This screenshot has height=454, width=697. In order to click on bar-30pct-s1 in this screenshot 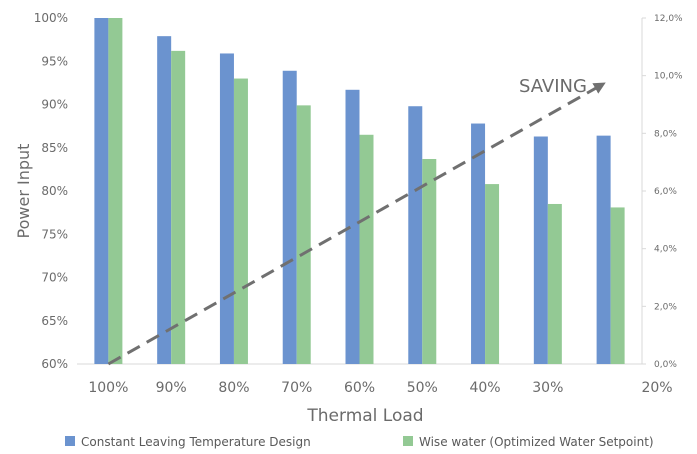, I will do `click(540, 250)`.